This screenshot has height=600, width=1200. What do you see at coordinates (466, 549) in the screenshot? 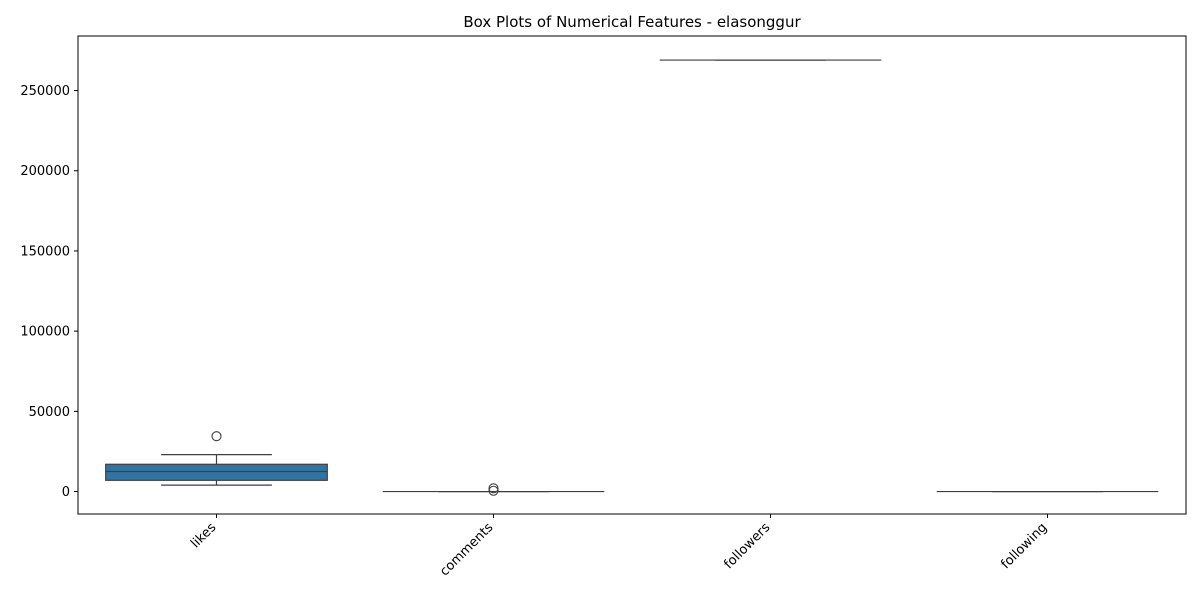
I see `x-tick-label: comments` at bounding box center [466, 549].